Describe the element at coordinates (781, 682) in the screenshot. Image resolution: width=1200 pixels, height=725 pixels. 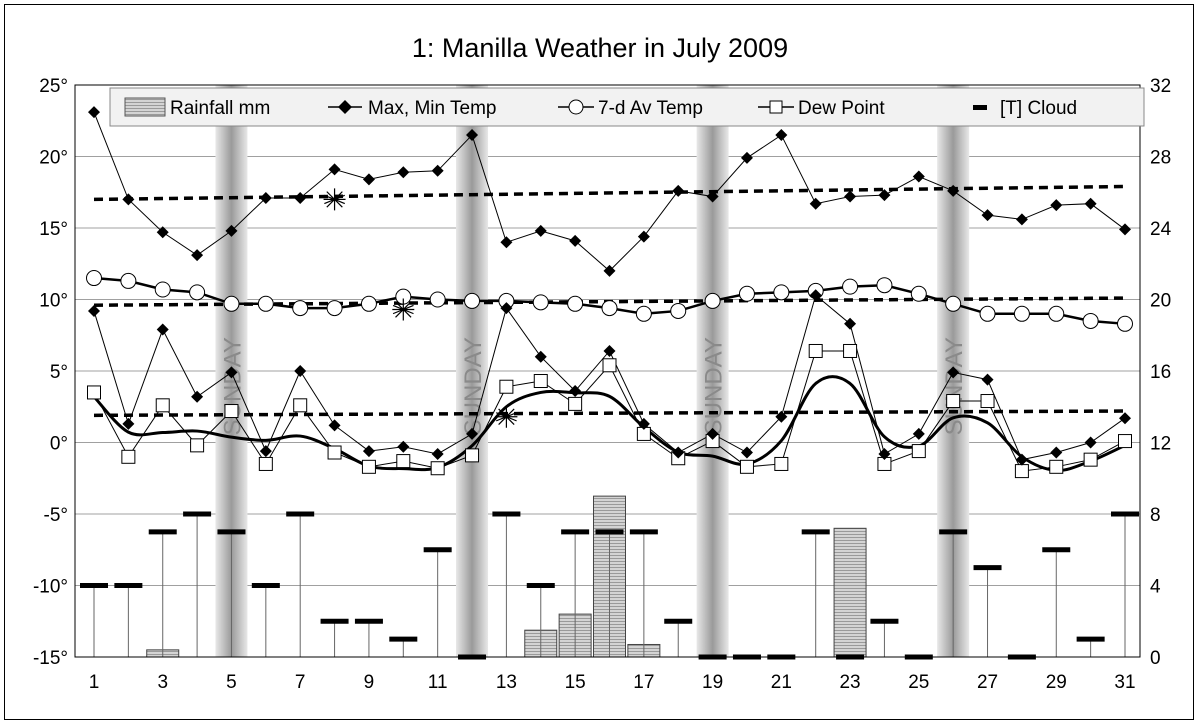
I see `x-tick: 21` at that location.